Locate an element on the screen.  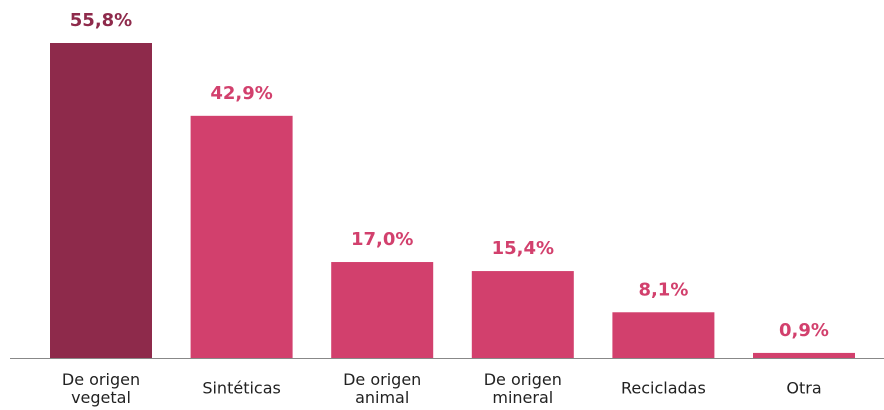
data-label: 8,1% is located at coordinates (663, 289).